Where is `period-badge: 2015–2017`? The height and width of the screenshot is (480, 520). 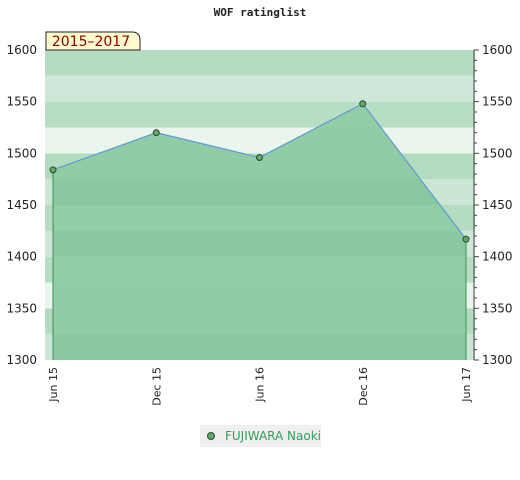 period-badge: 2015–2017 is located at coordinates (93, 41).